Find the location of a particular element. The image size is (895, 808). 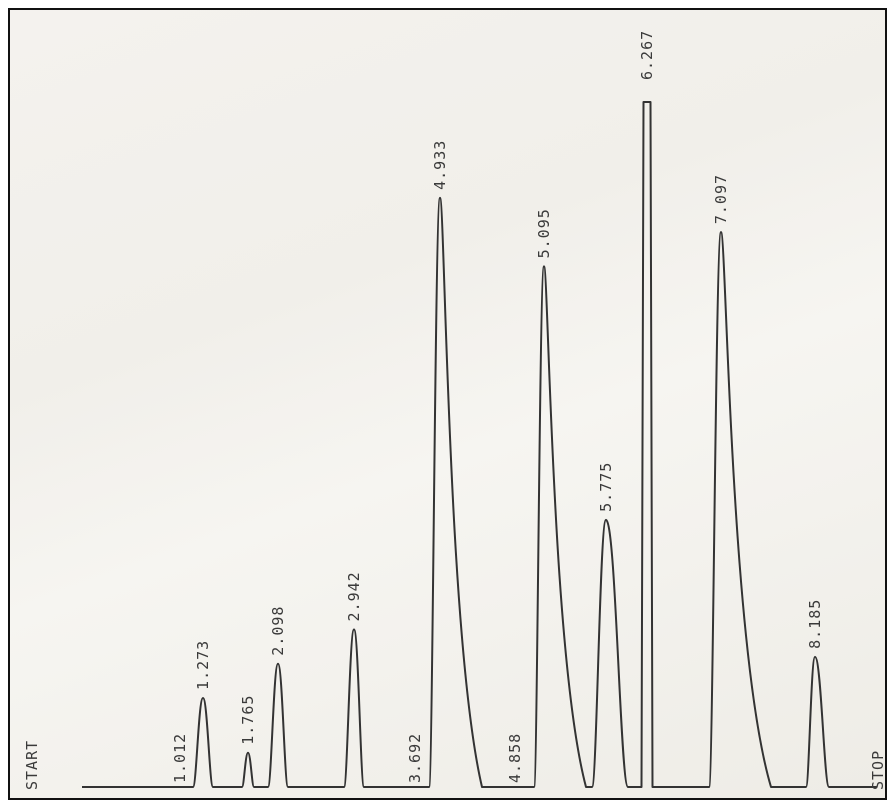

peak-label: 1.765 is located at coordinates (248, 720).